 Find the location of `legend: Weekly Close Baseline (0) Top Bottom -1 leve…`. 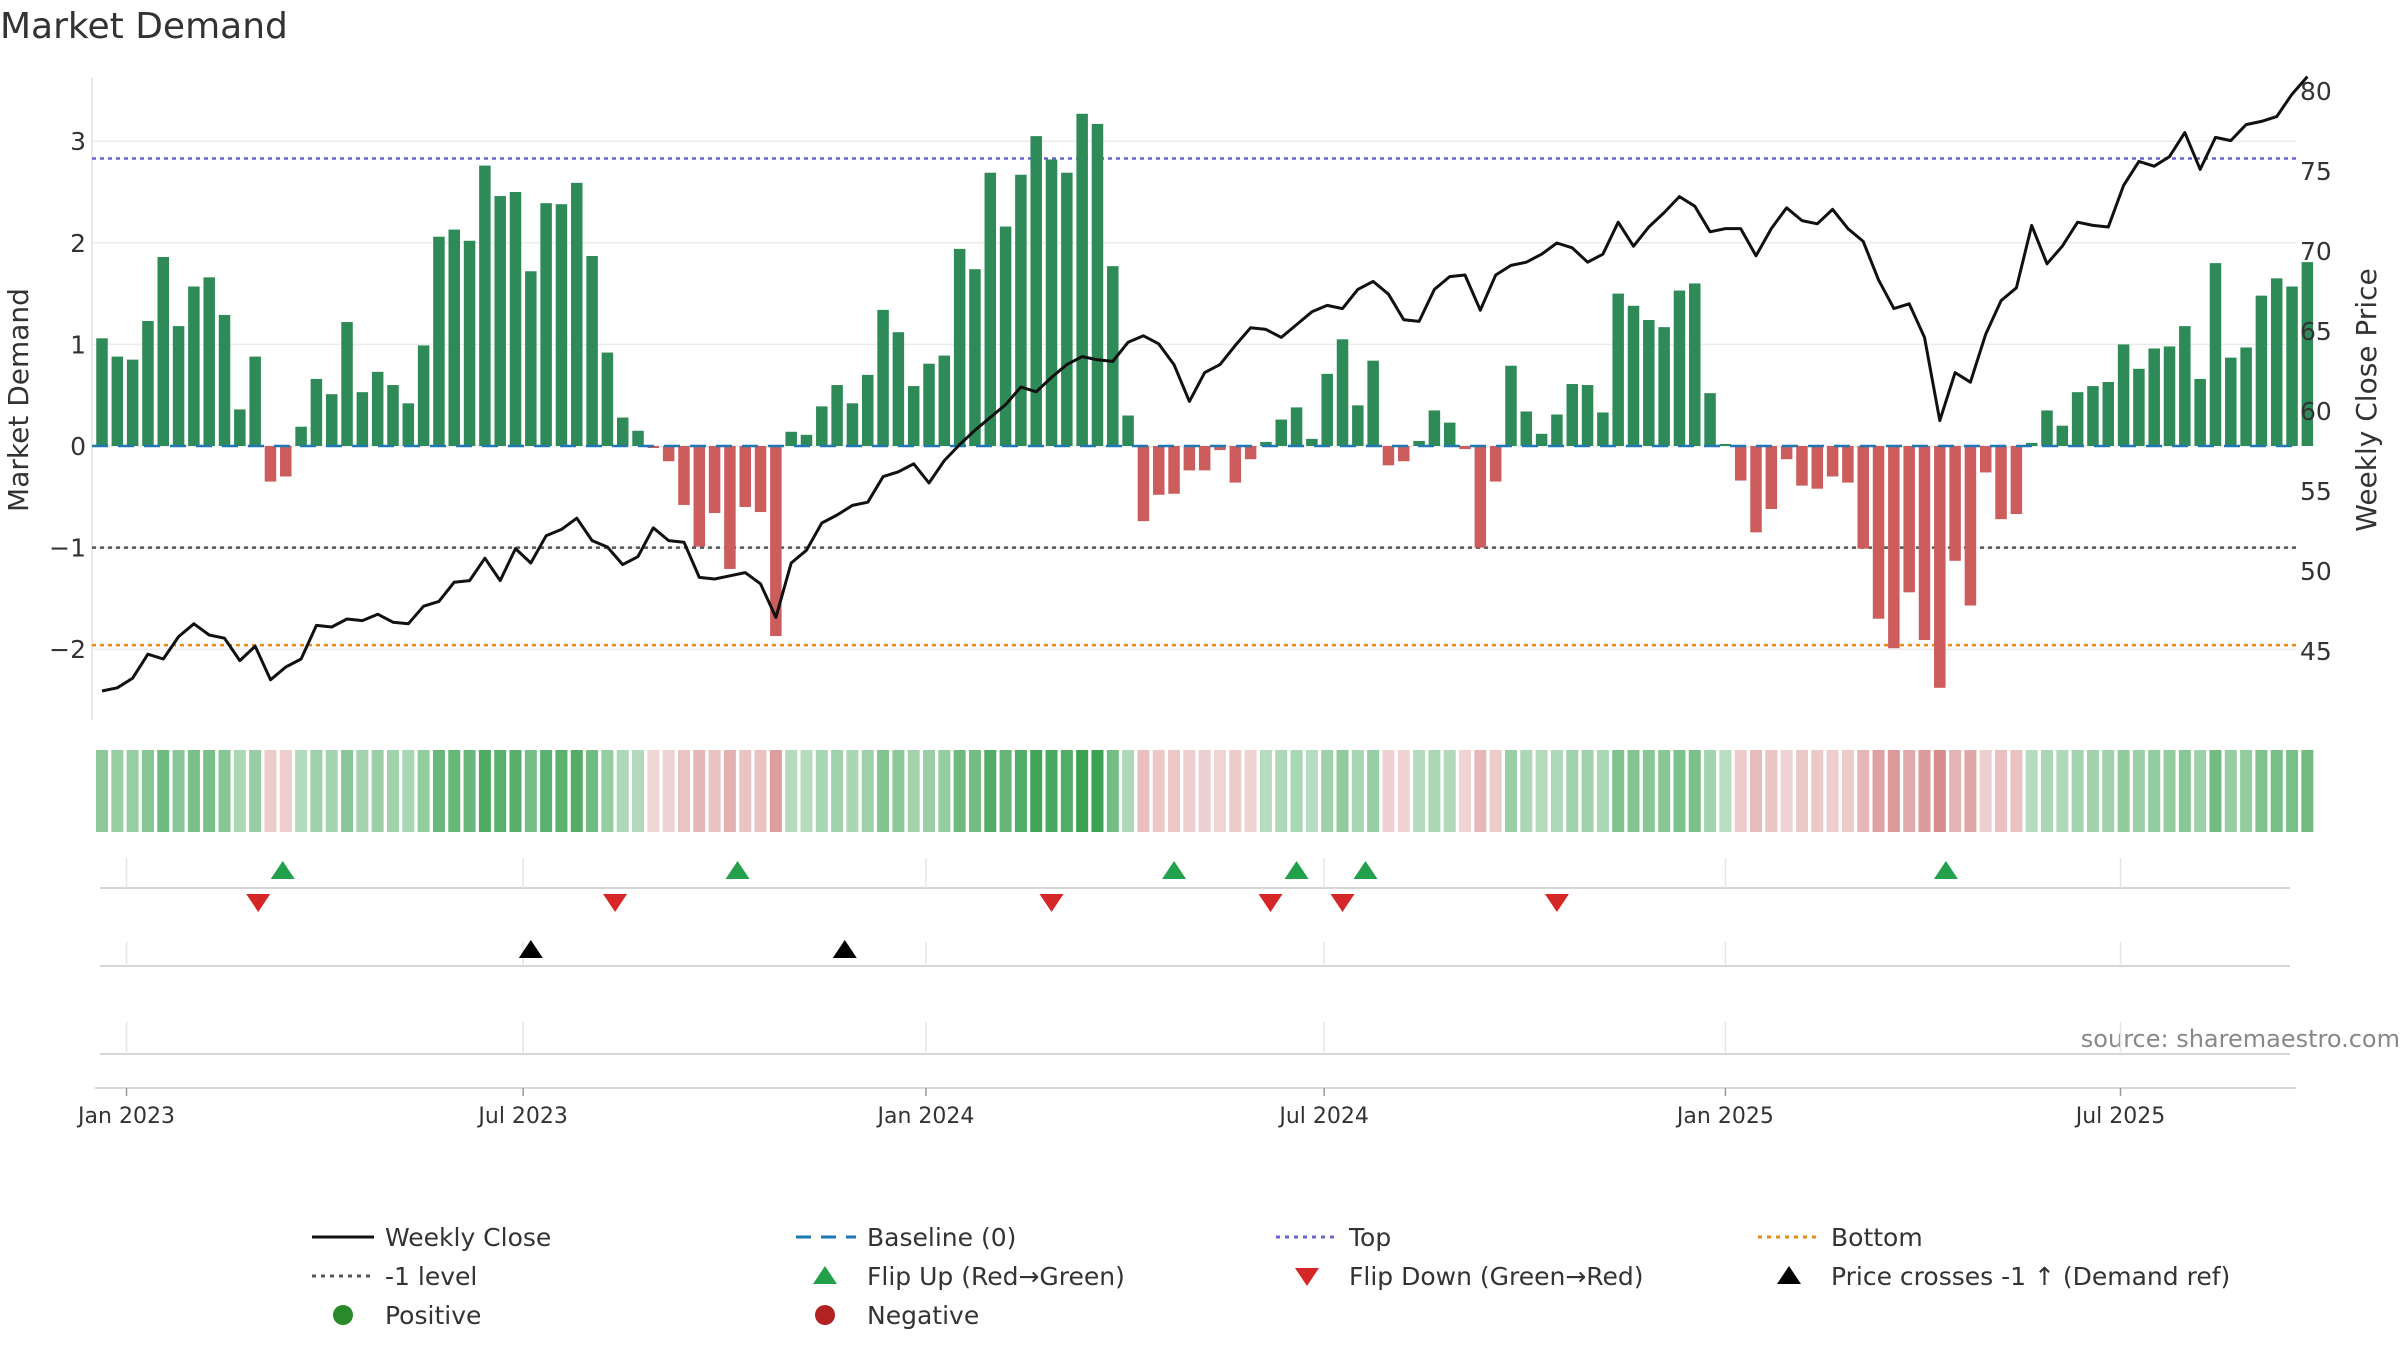

legend: Weekly Close Baseline (0) Top Bottom -1 leve… is located at coordinates (1271, 1276).